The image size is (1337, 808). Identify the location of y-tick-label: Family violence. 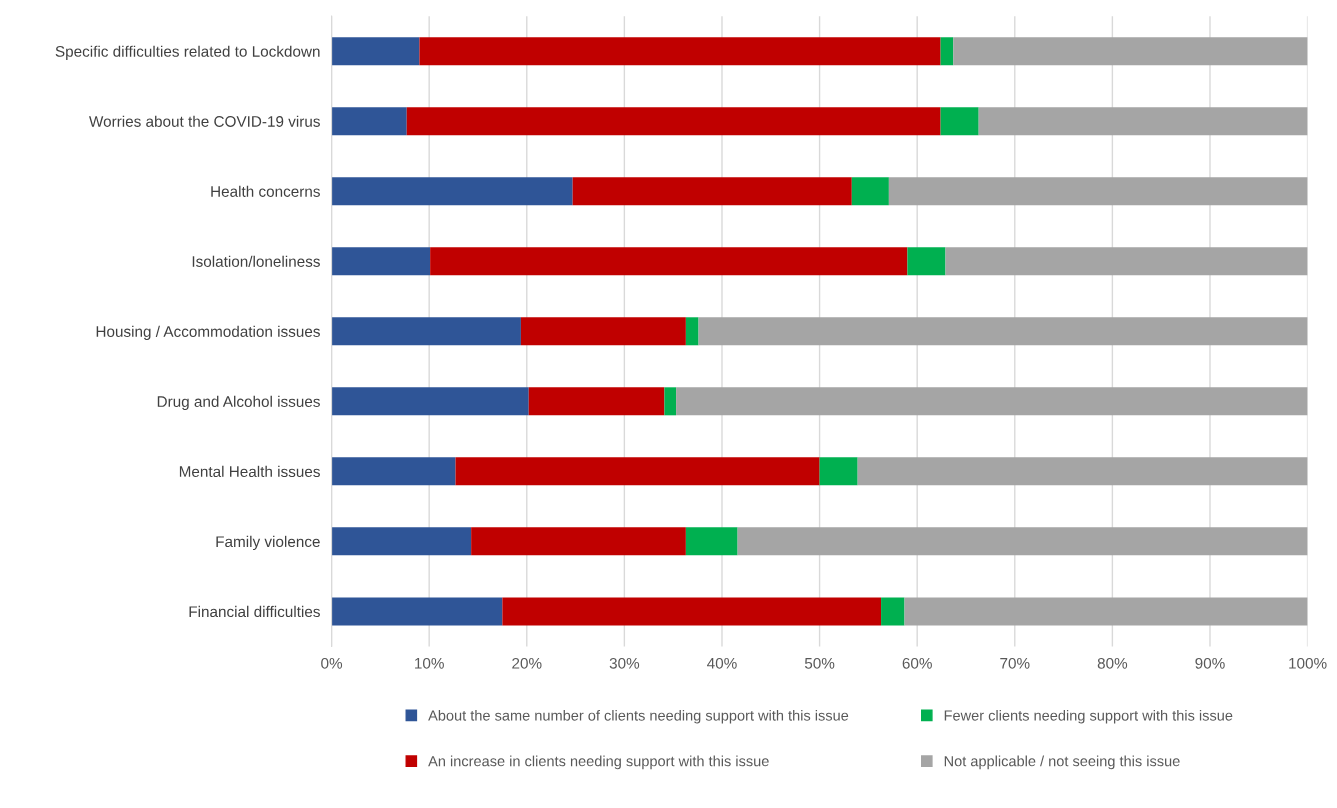
(268, 543).